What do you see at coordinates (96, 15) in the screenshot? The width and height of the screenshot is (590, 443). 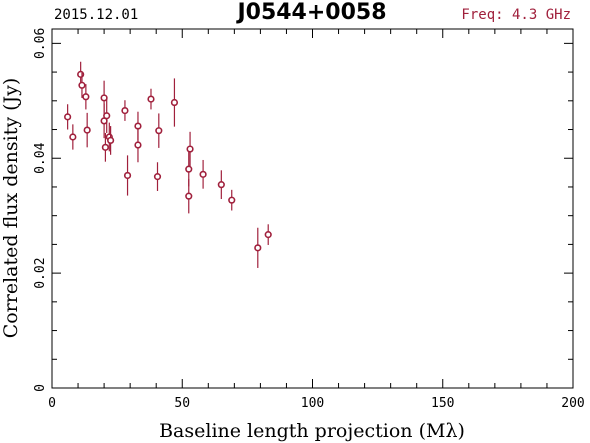 I see `observation-date: 2015.12.01` at bounding box center [96, 15].